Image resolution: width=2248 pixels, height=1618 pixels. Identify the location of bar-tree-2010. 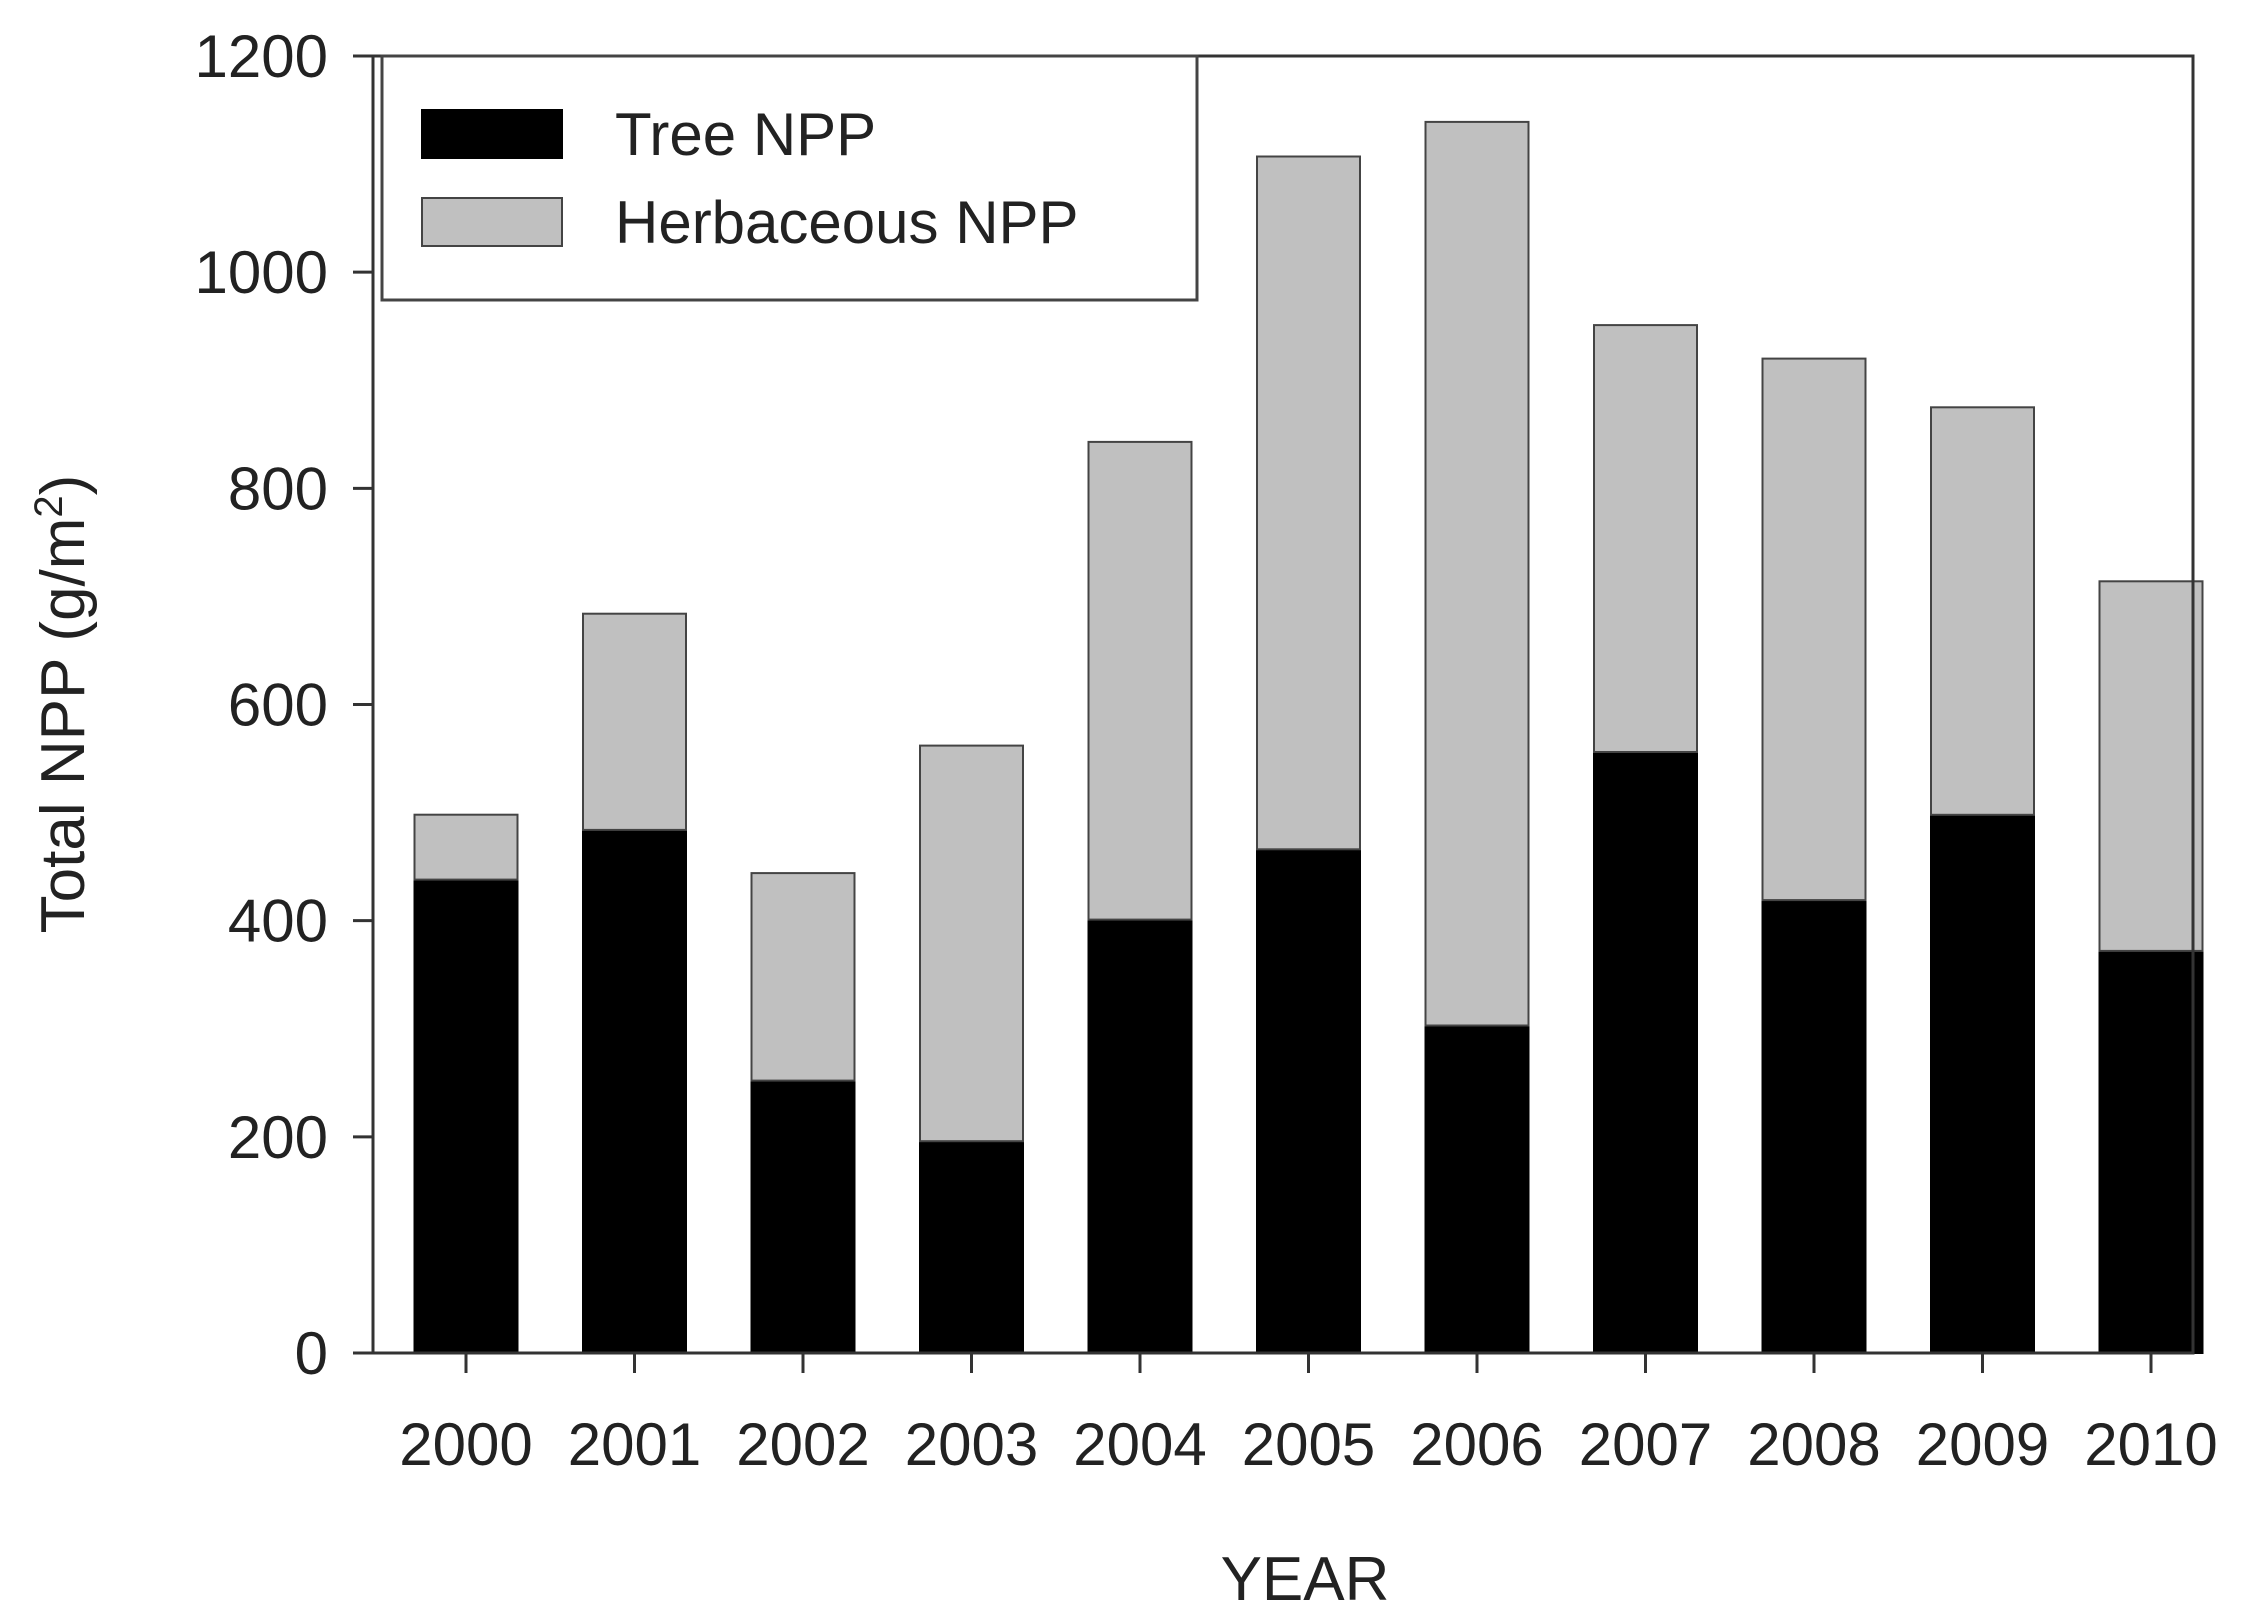
(2151, 1152).